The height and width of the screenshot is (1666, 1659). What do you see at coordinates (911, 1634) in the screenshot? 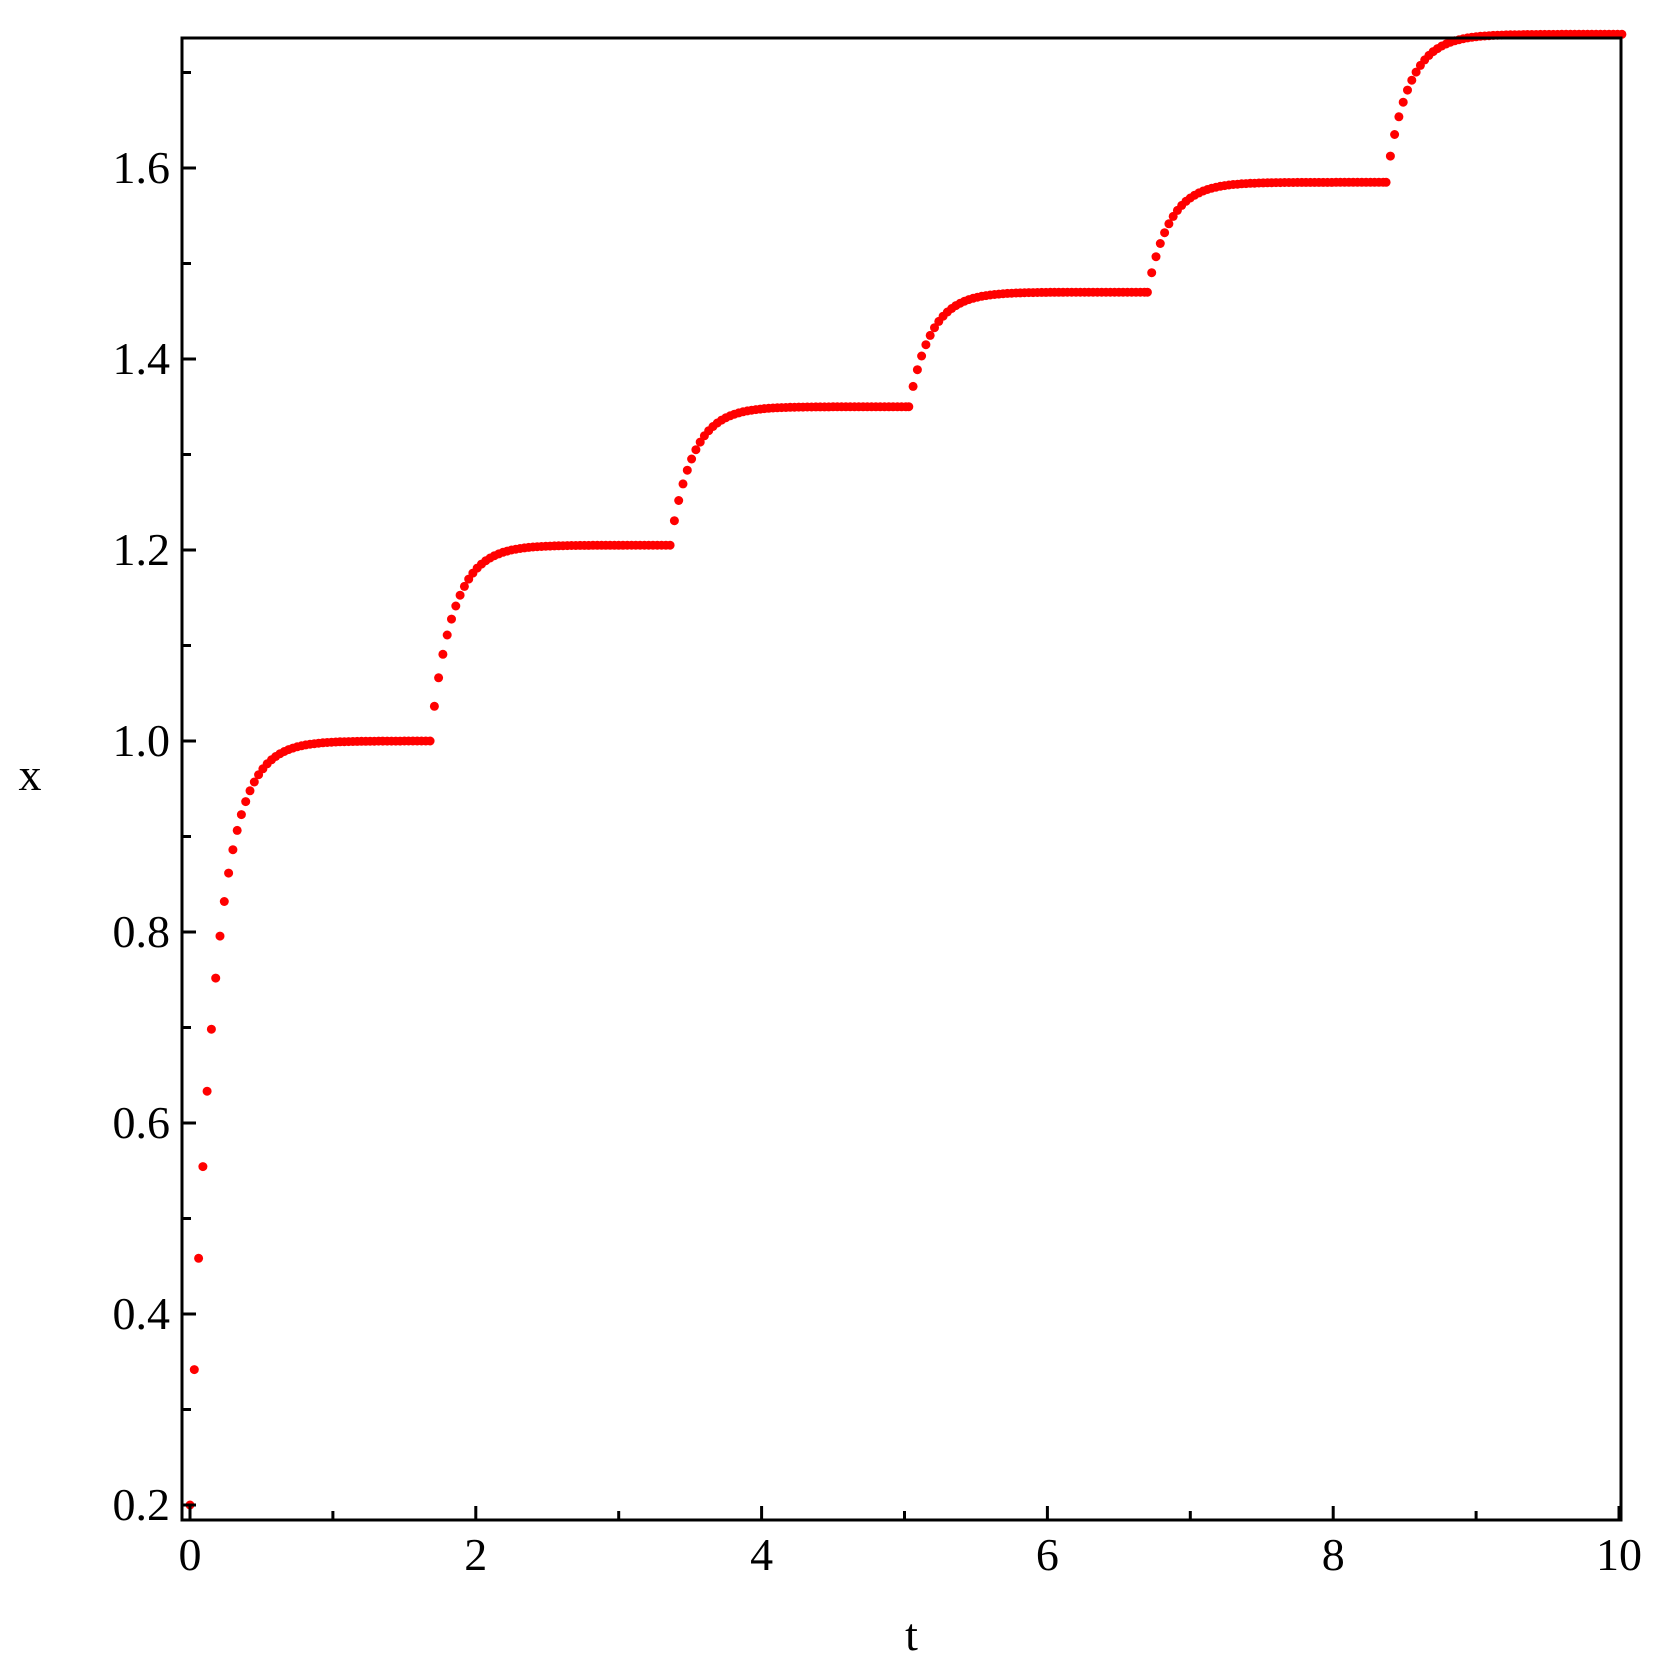
I see `x-axis-label: t` at bounding box center [911, 1634].